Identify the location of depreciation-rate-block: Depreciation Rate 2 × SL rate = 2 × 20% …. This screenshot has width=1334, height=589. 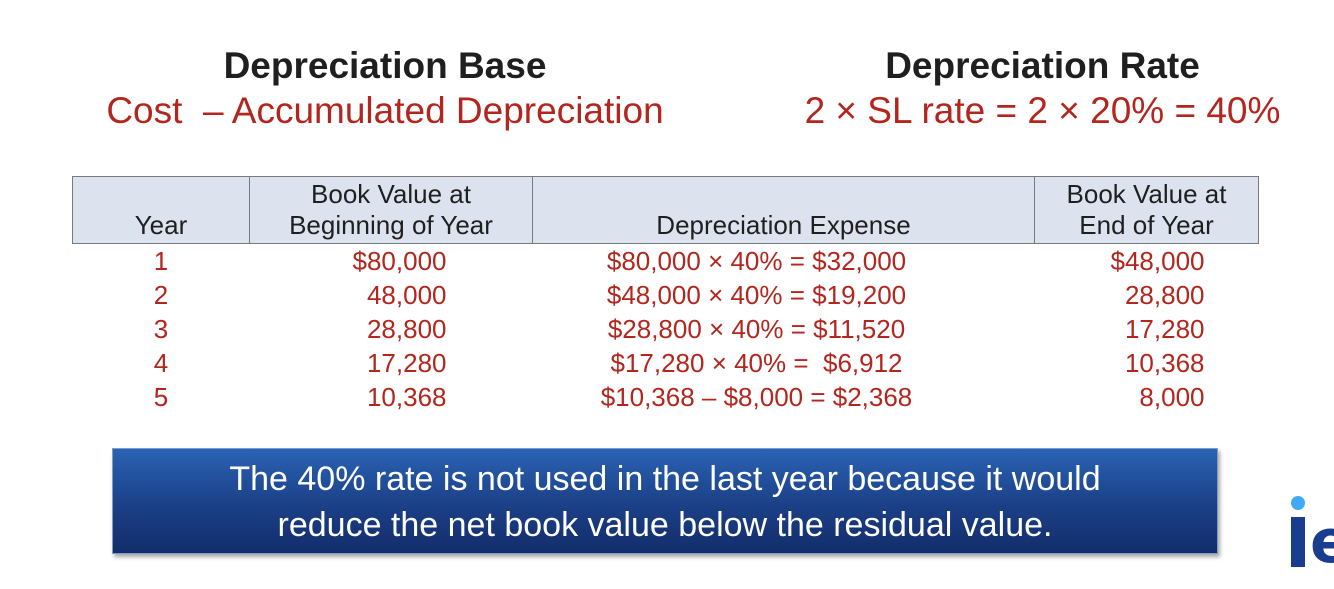
(1042, 89).